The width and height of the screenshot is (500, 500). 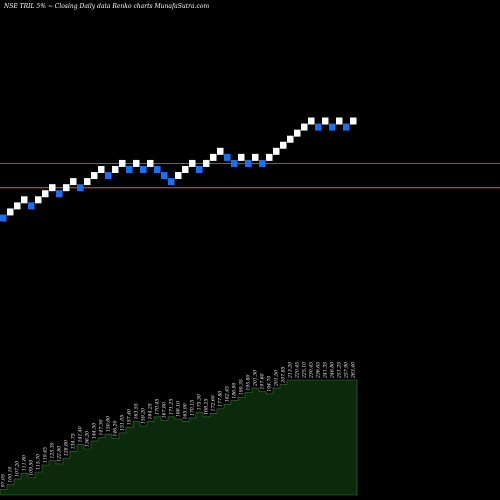 I want to click on volume-label: 136.20, so click(x=88, y=439).